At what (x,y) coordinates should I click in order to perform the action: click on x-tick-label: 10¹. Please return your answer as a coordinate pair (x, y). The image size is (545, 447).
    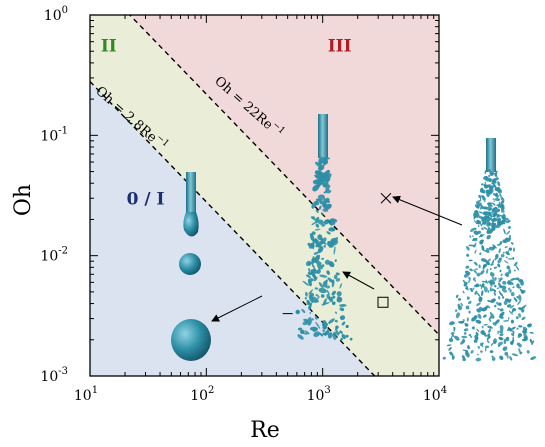
    Looking at the image, I should click on (86, 394).